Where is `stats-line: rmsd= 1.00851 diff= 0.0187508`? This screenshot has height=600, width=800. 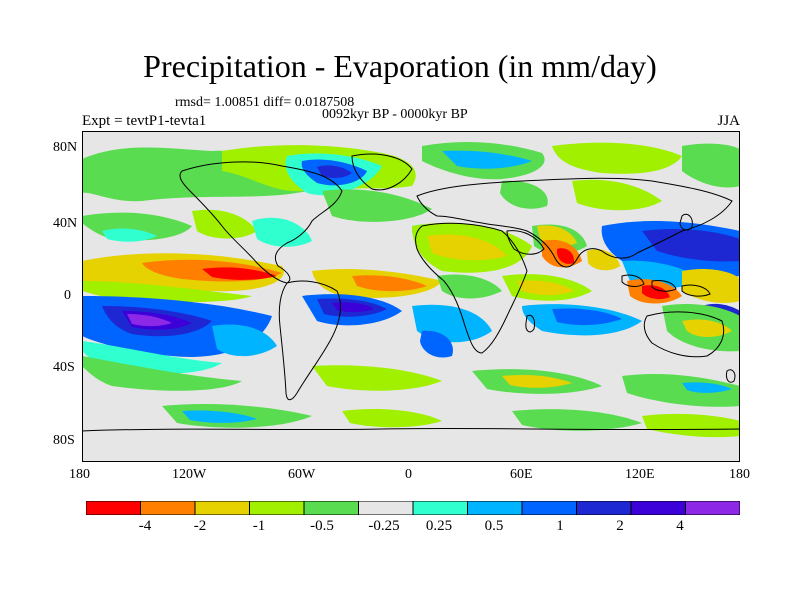 stats-line: rmsd= 1.00851 diff= 0.0187508 is located at coordinates (265, 102).